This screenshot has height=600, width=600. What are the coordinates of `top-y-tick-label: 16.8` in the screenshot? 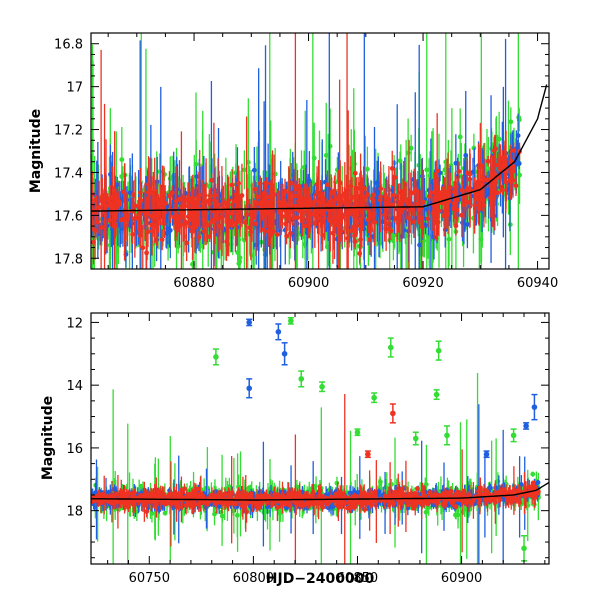 It's located at (68, 45).